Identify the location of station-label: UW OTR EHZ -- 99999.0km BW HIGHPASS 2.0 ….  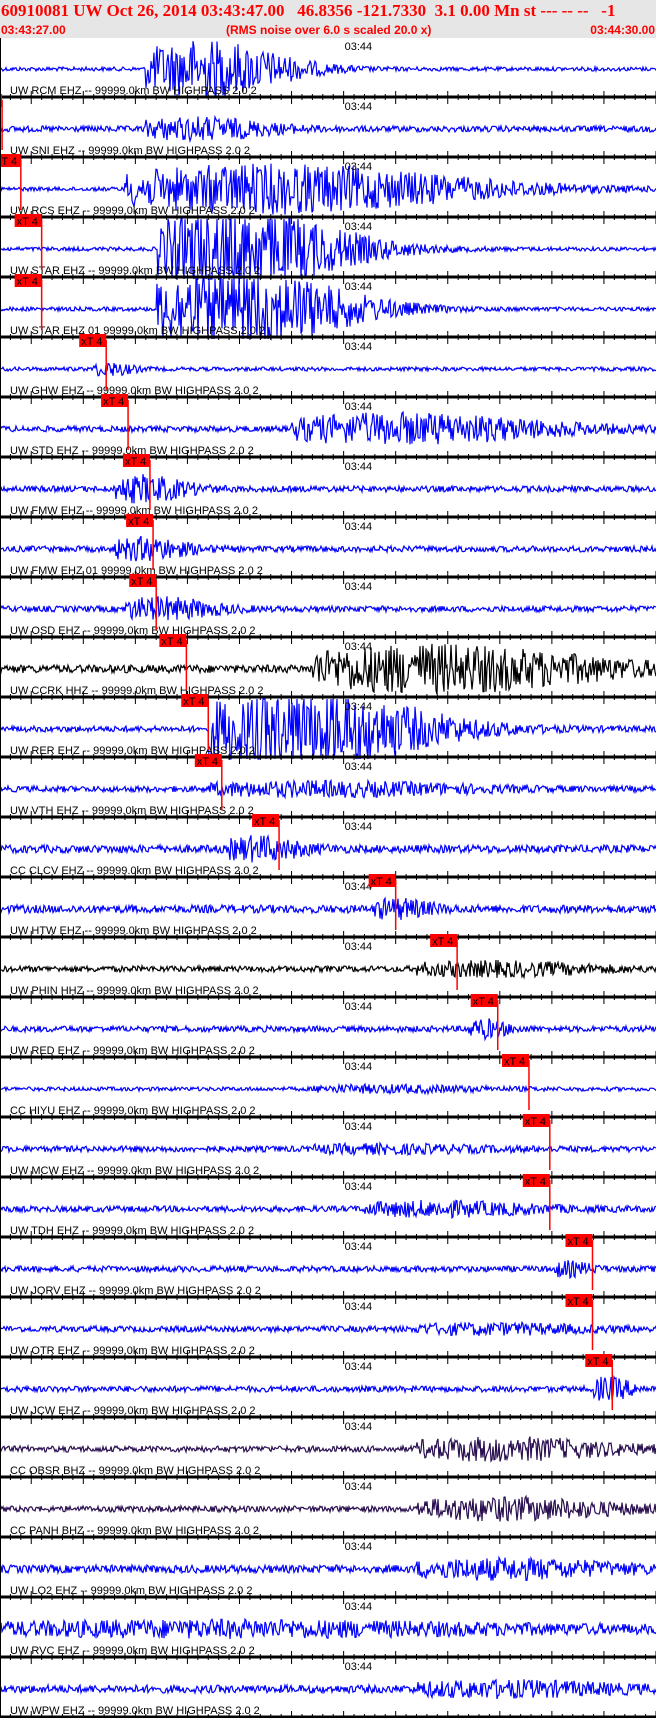
(132, 1351).